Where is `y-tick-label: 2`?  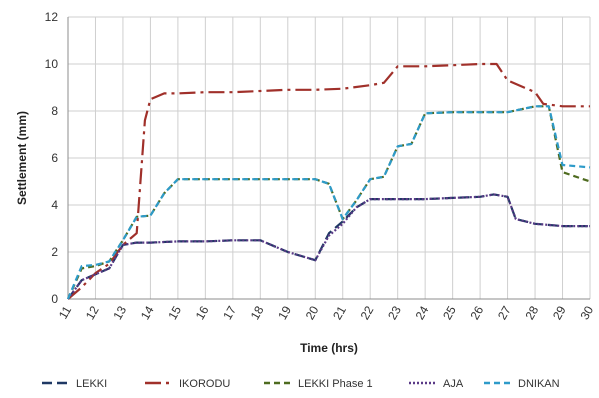
y-tick-label: 2 is located at coordinates (54, 252).